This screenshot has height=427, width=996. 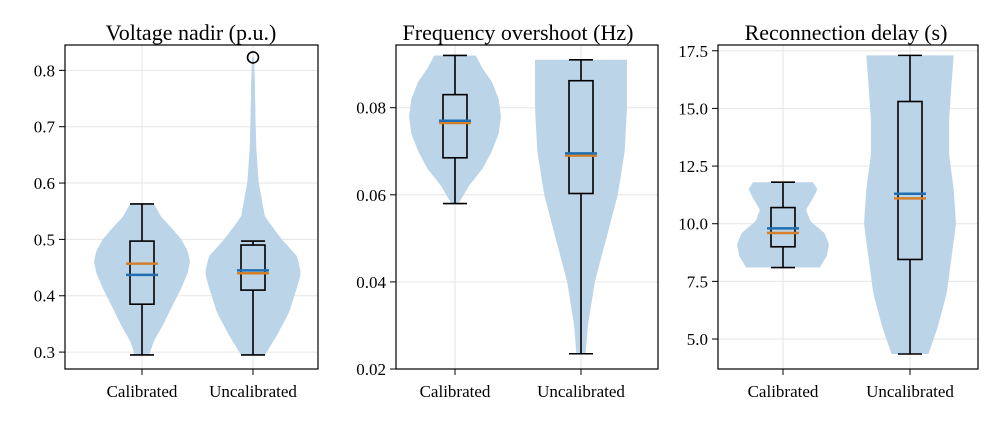 I want to click on y-tick-label: 0.02, so click(x=371, y=369).